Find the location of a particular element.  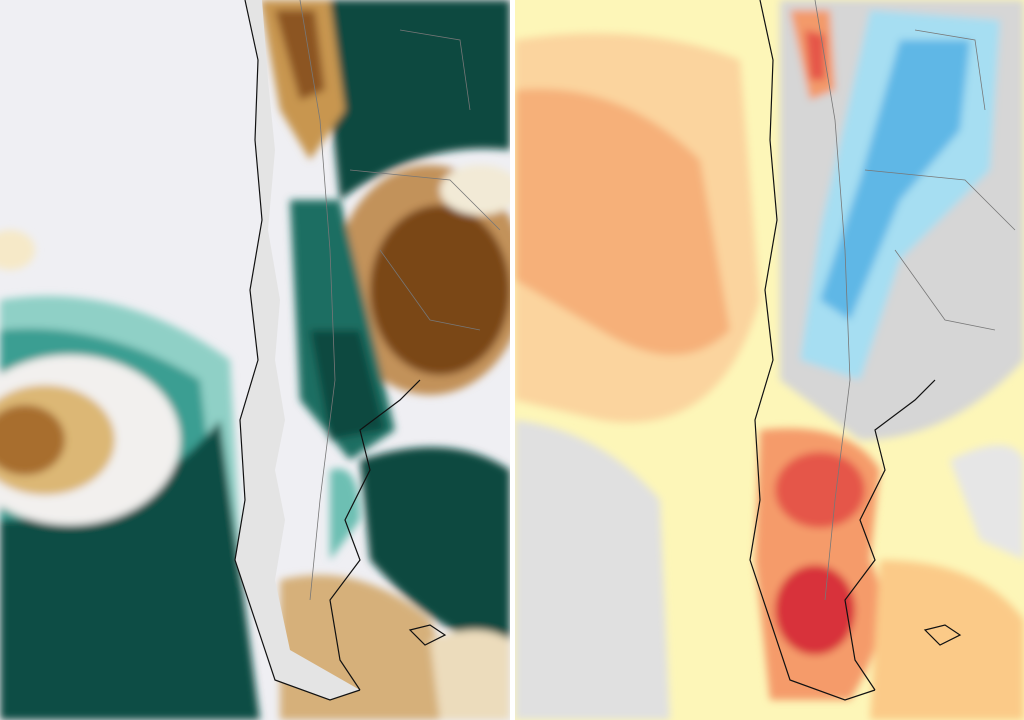

field-dark-teal is located at coordinates (130, 570).